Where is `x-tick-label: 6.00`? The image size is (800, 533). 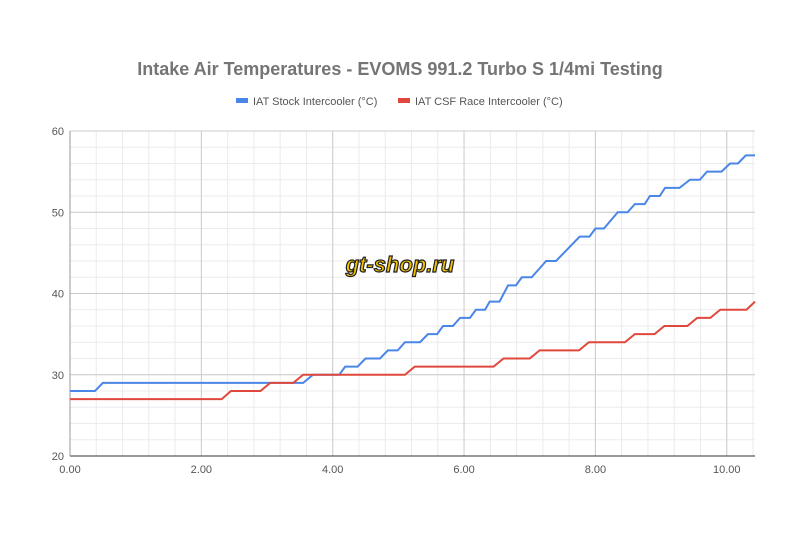
x-tick-label: 6.00 is located at coordinates (463, 470).